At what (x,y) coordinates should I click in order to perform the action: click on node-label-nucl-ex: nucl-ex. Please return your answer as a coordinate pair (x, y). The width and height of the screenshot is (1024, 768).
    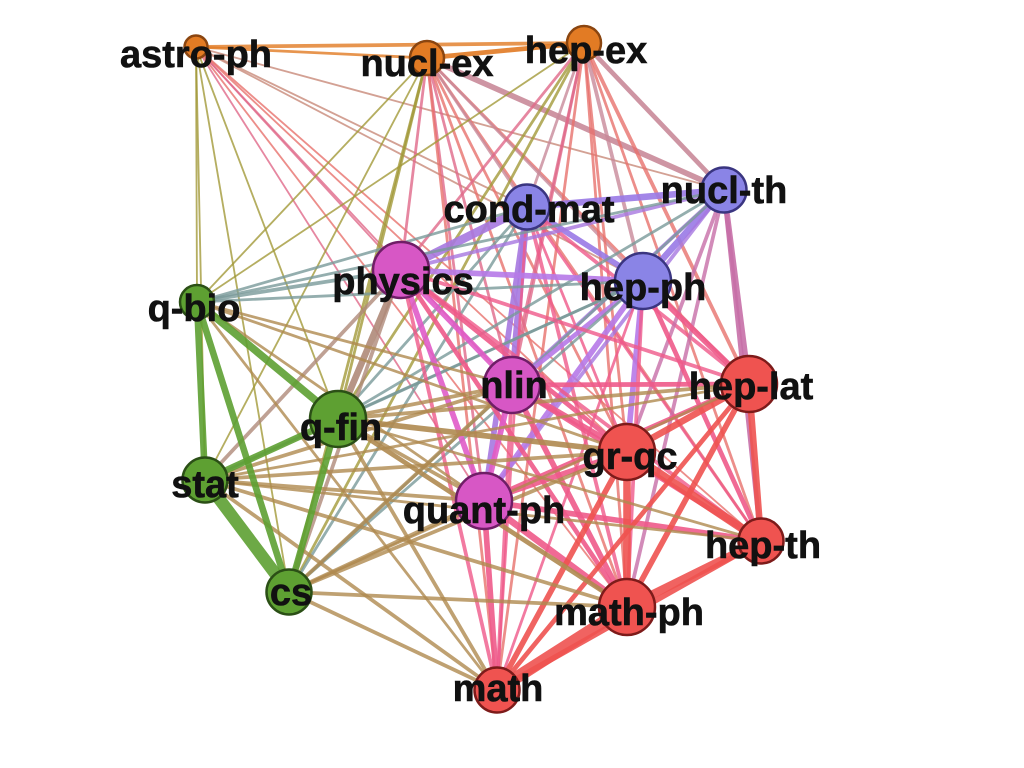
    Looking at the image, I should click on (426, 64).